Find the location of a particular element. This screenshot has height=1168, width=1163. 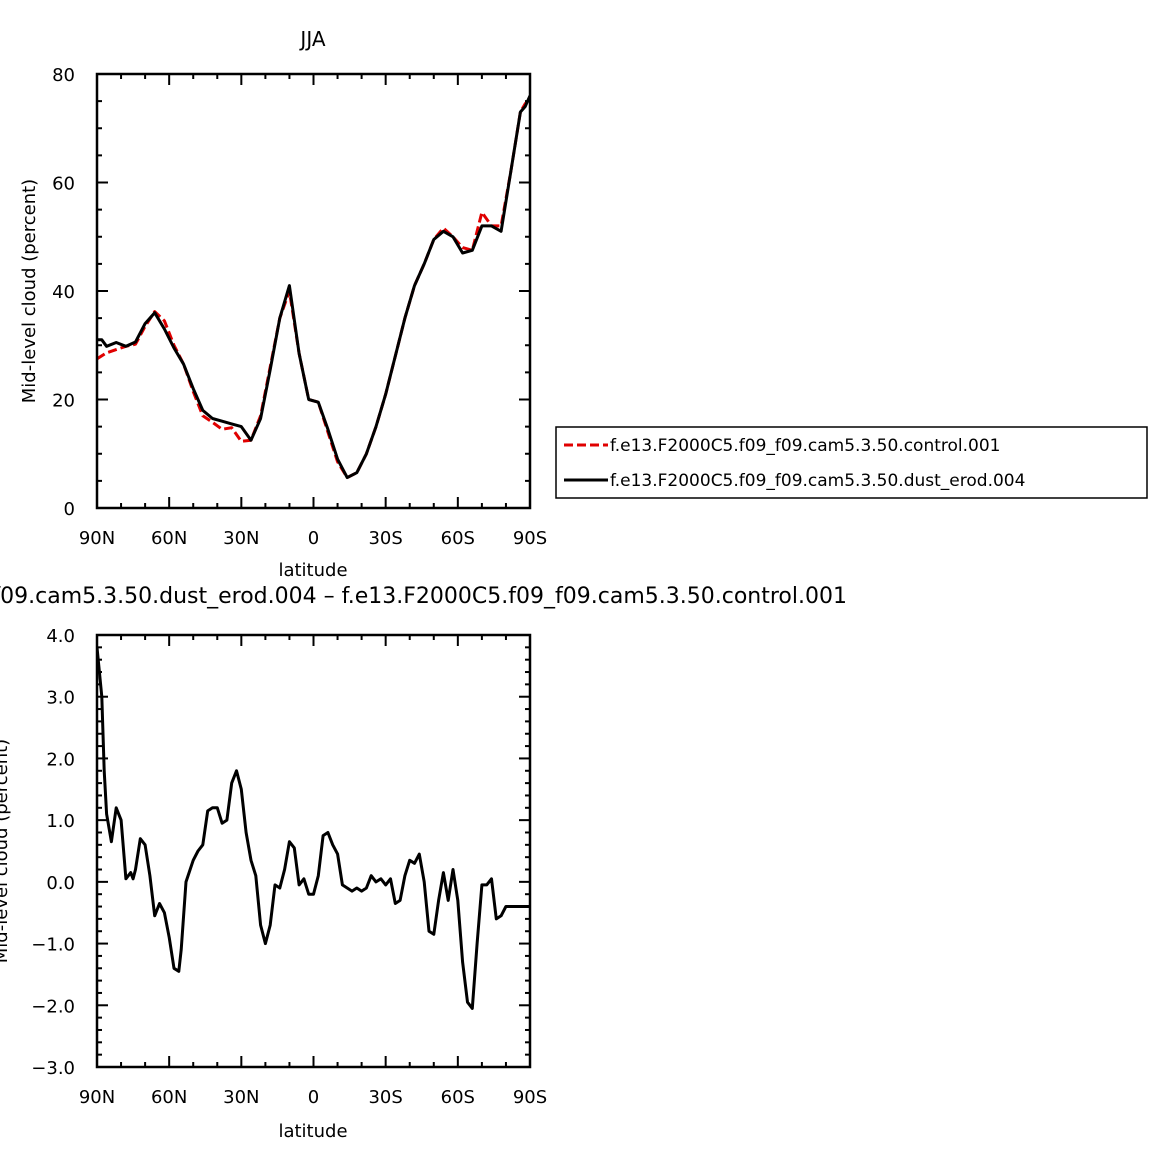

chart-bottom-y-tick-label: −1.0 is located at coordinates (53, 945).